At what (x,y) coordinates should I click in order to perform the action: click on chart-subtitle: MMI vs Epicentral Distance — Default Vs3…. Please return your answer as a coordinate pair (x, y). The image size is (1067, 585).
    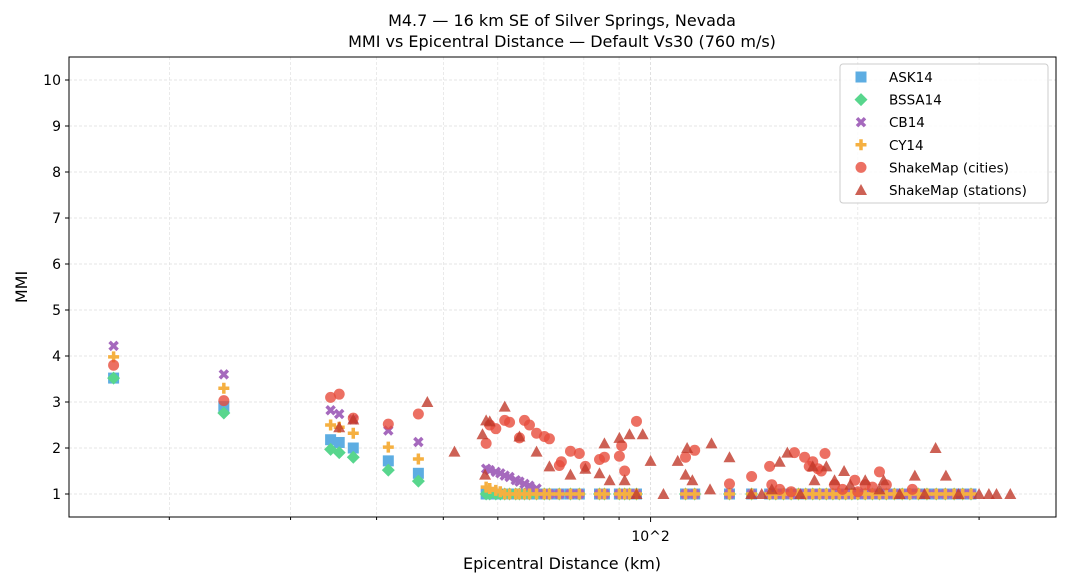
    Looking at the image, I should click on (562, 41).